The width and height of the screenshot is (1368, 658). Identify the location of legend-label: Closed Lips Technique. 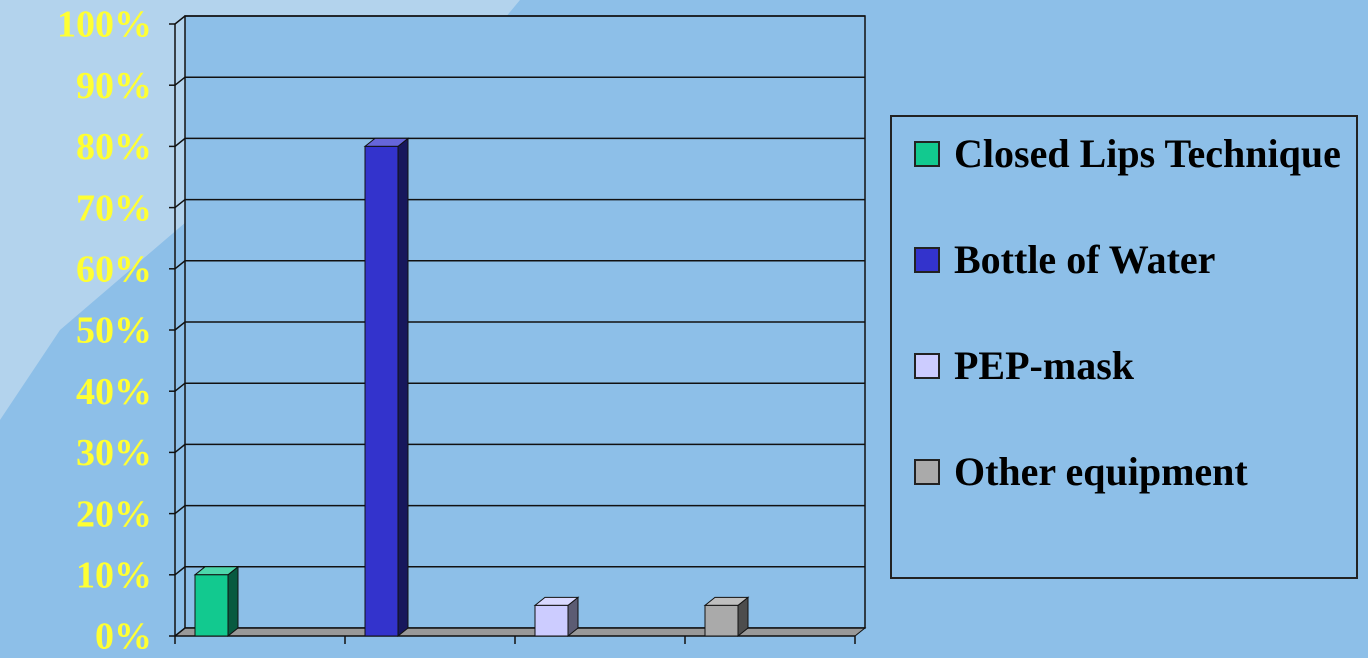
(1147, 153).